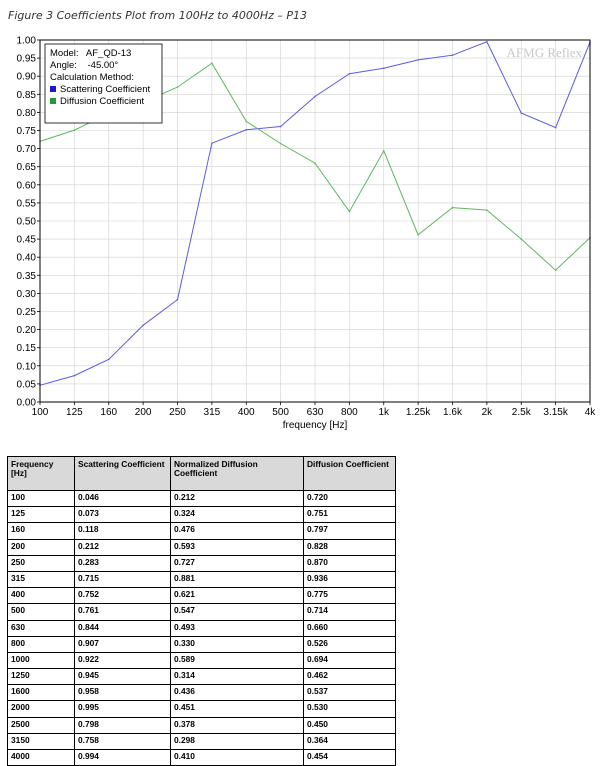 This screenshot has width=600, height=766. What do you see at coordinates (201, 547) in the screenshot?
I see `table-row: 200 0.212 0.593 0.828` at bounding box center [201, 547].